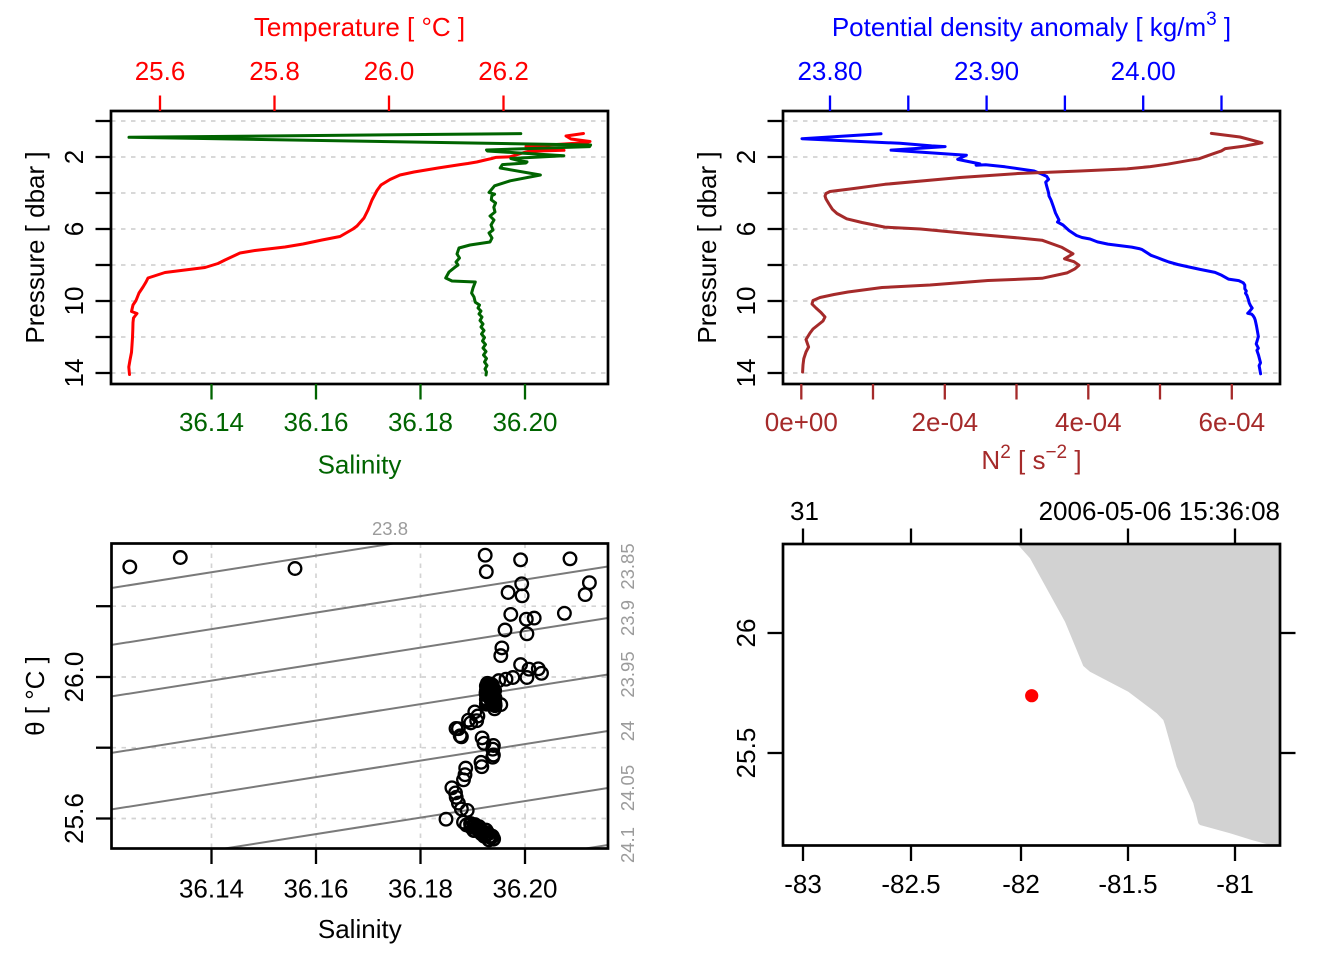 The height and width of the screenshot is (960, 1344). What do you see at coordinates (1159, 511) in the screenshot?
I see `svg-text: 2006-05-06 15:36:08` at bounding box center [1159, 511].